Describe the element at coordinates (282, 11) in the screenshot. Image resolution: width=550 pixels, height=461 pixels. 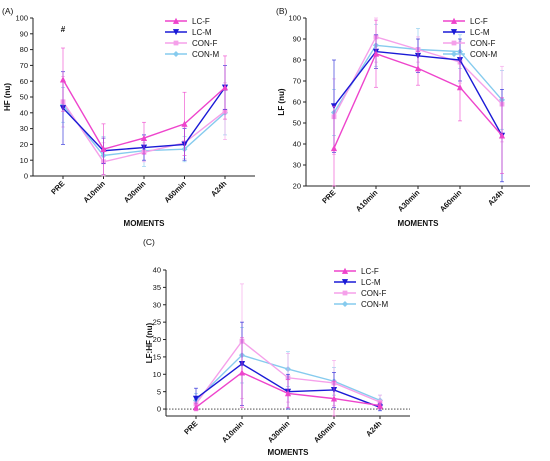
I see `panel-label: (B)` at that location.